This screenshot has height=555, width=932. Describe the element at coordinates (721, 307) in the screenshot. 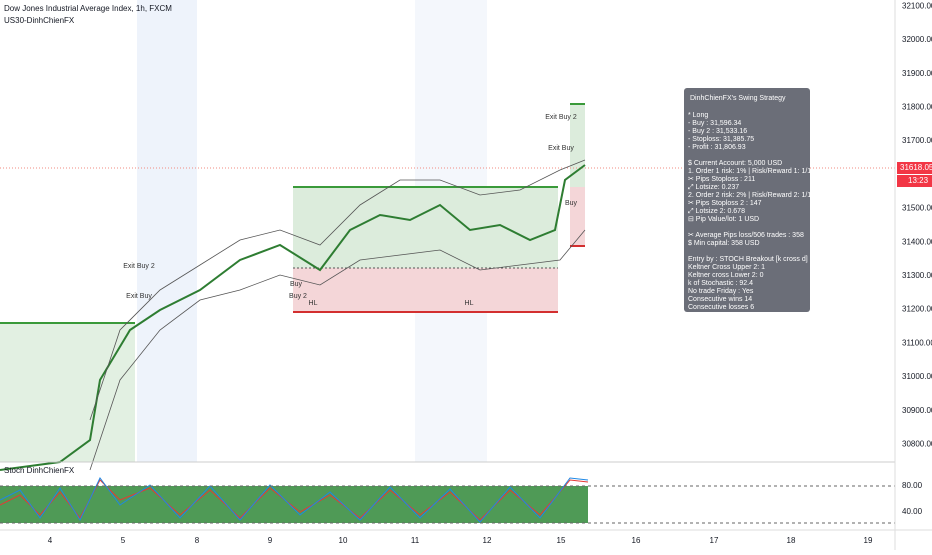

I see `panel-line: Consecutive losses 6` at that location.